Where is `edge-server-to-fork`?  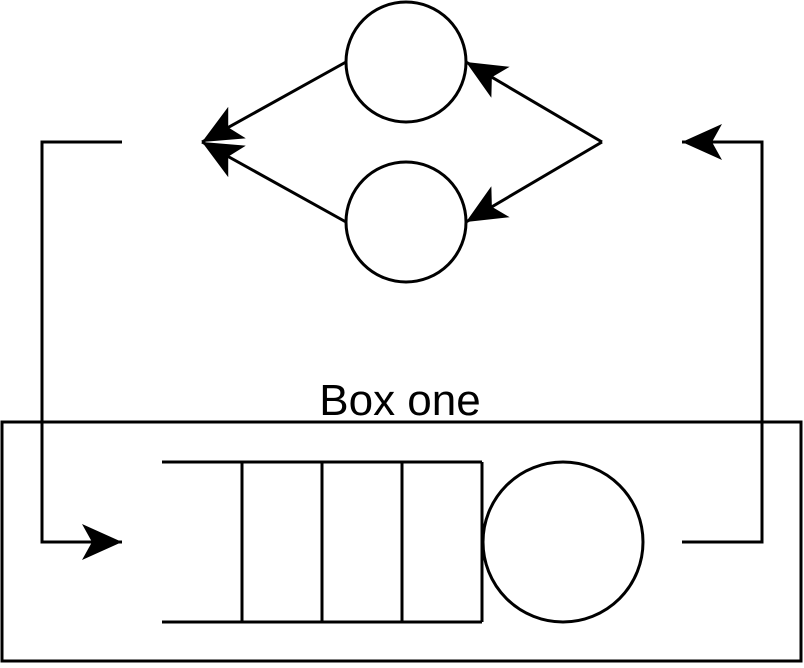
edge-server-to-fork is located at coordinates (723, 334).